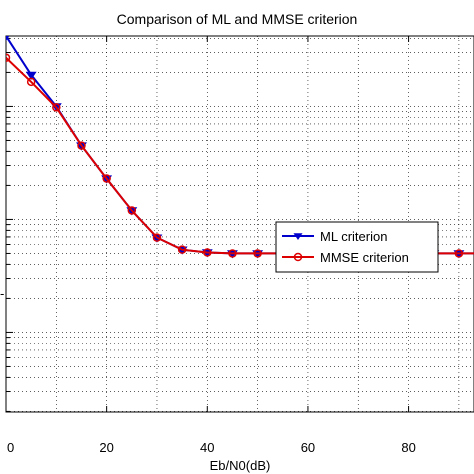 The image size is (474, 474). Describe the element at coordinates (106, 447) in the screenshot. I see `x-tick-label: 20` at that location.